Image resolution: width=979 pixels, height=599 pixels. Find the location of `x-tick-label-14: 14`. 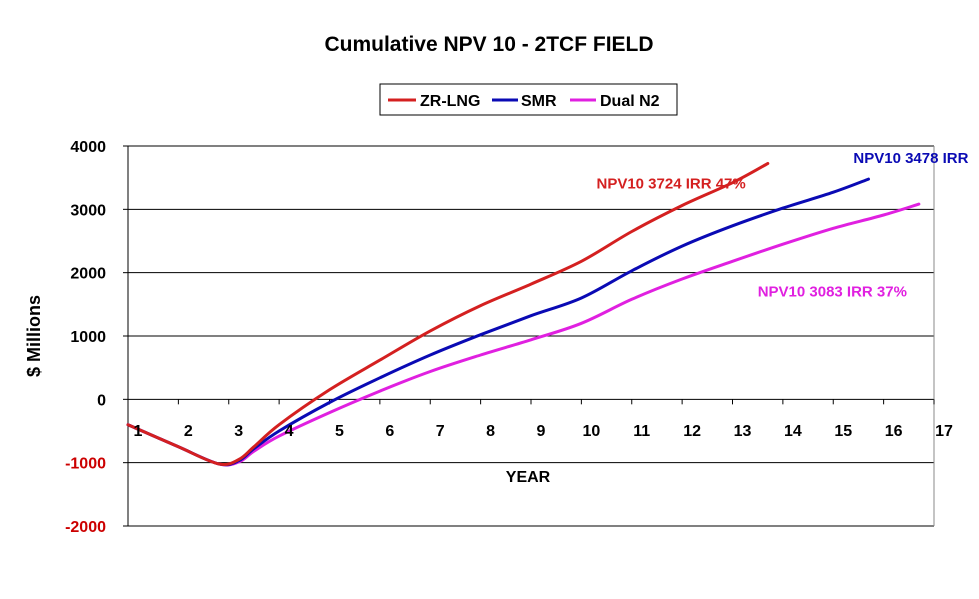

x-tick-label-14: 14 is located at coordinates (793, 431).